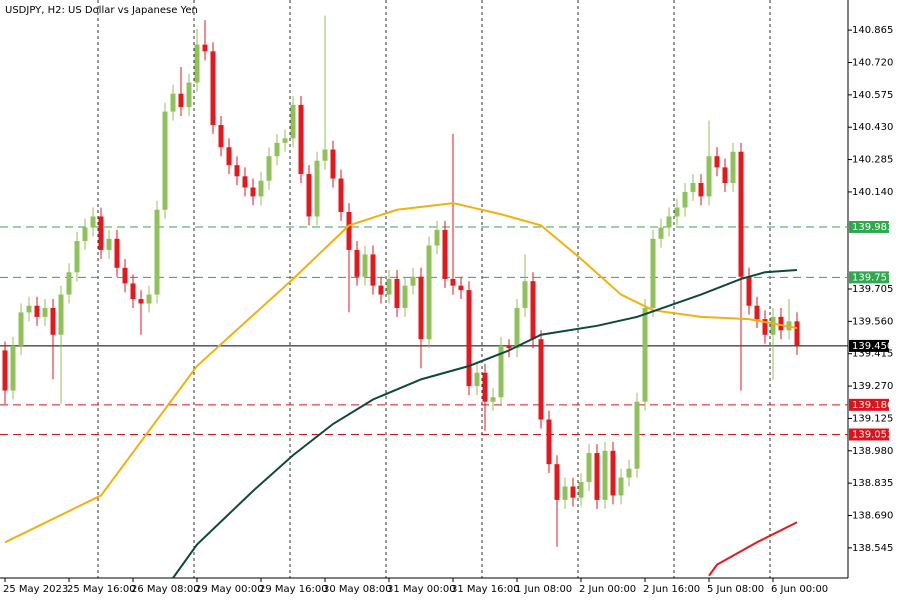 This screenshot has height=600, width=900. I want to click on moving-average, so click(753, 549).